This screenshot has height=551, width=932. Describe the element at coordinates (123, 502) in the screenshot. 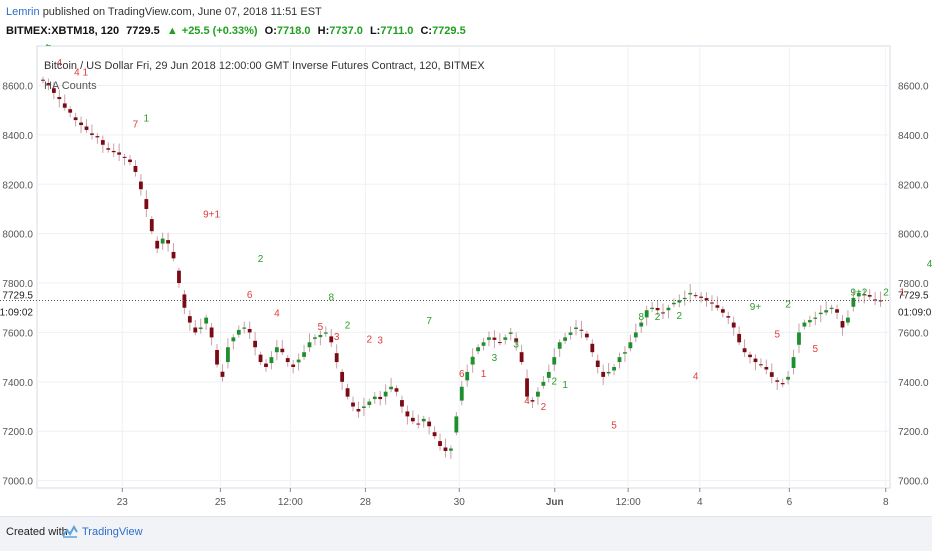

I see `x-tick-label: 23` at that location.